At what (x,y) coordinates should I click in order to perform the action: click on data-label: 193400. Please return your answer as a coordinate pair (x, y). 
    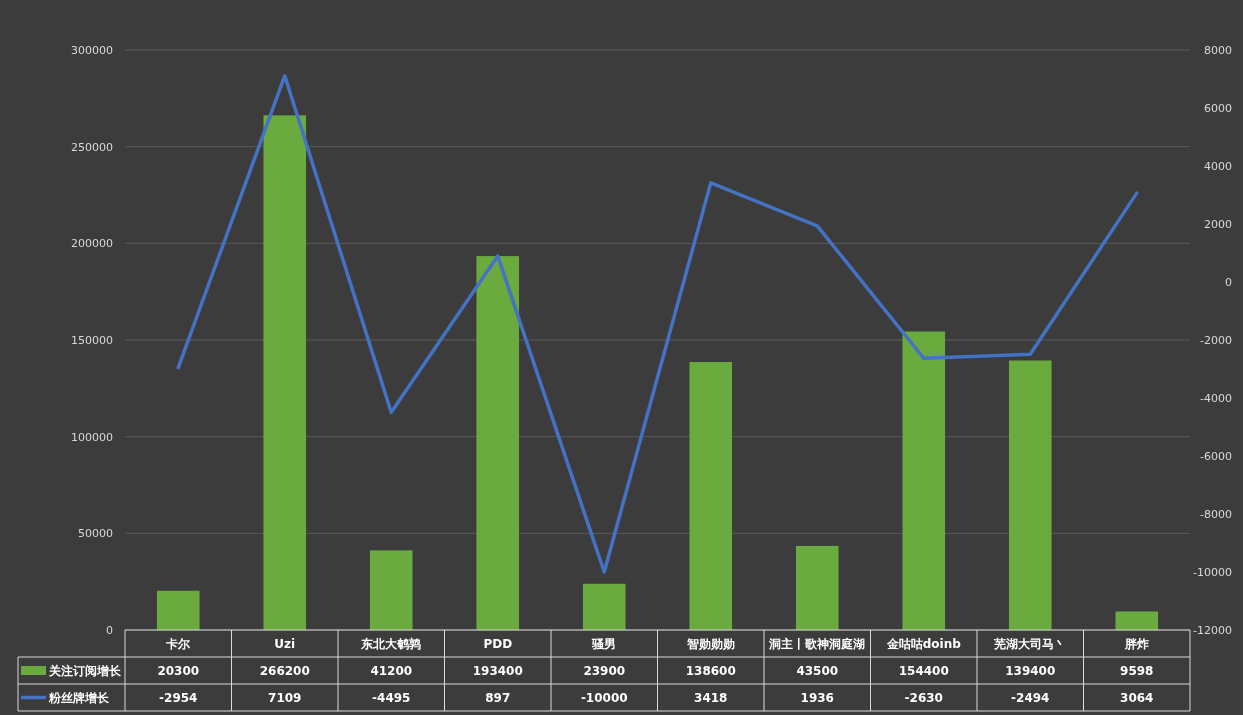
    Looking at the image, I should click on (497, 671).